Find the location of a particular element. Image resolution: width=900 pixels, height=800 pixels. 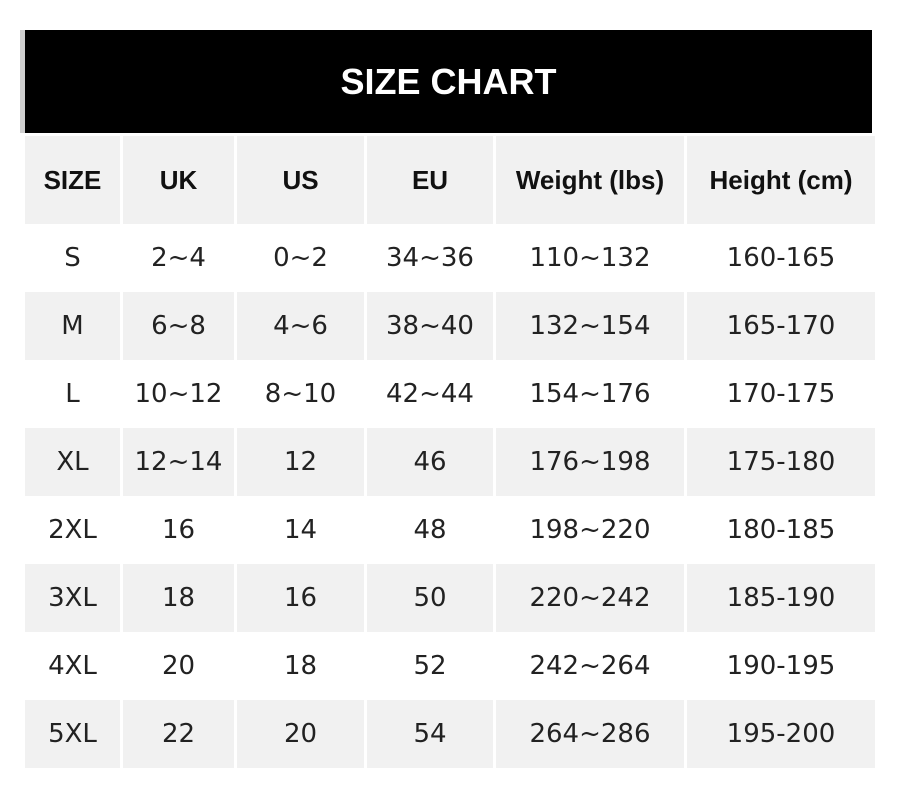

cell-weight: 198~220 is located at coordinates (590, 530).